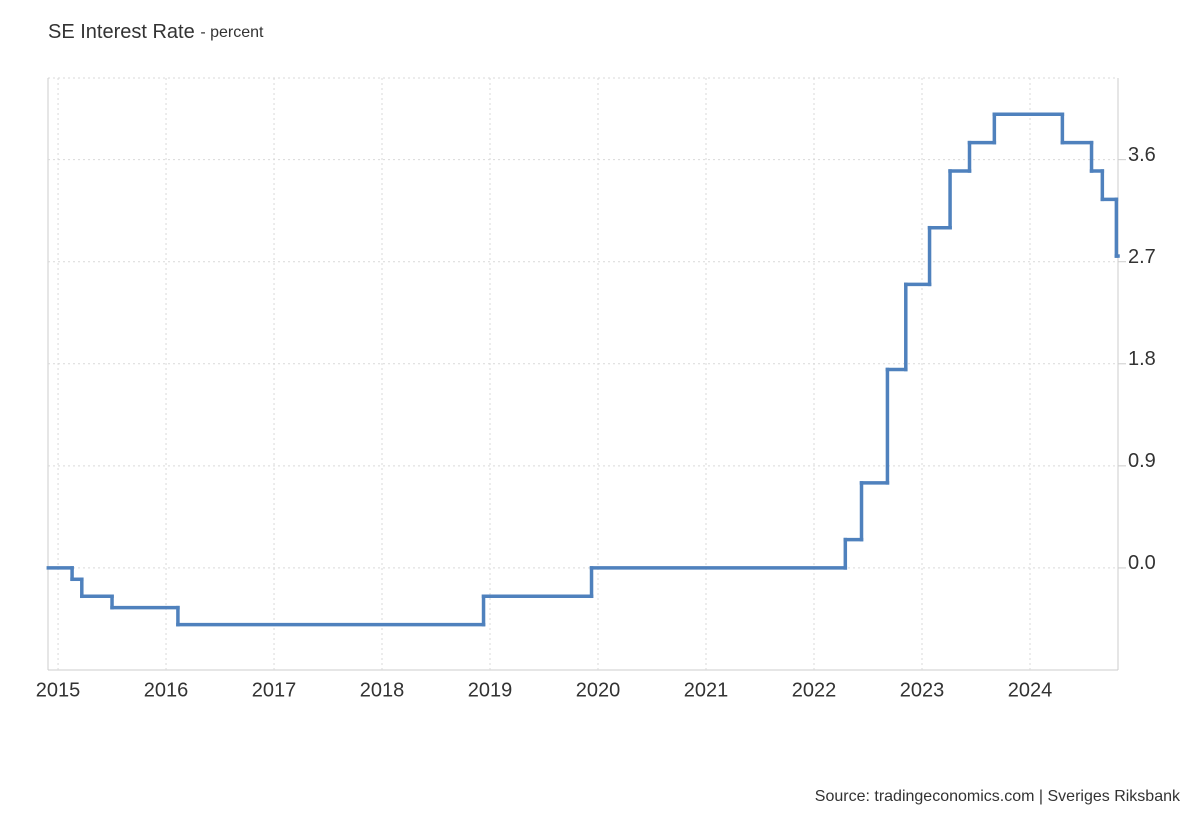  I want to click on subtitle: - percent, so click(232, 32).